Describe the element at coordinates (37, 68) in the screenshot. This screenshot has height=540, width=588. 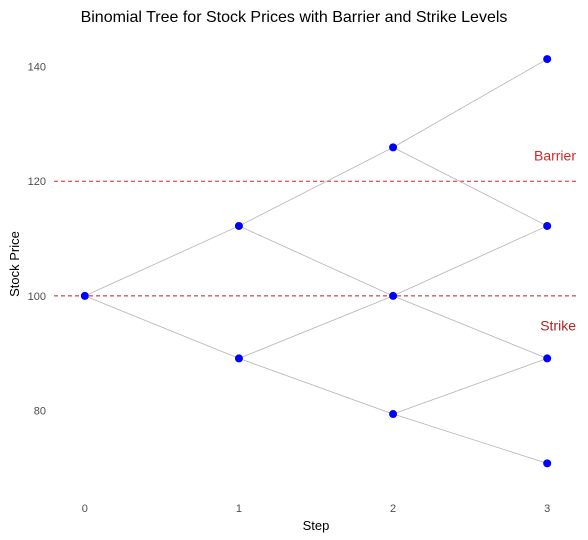
I see `y-tick-label: 140` at that location.